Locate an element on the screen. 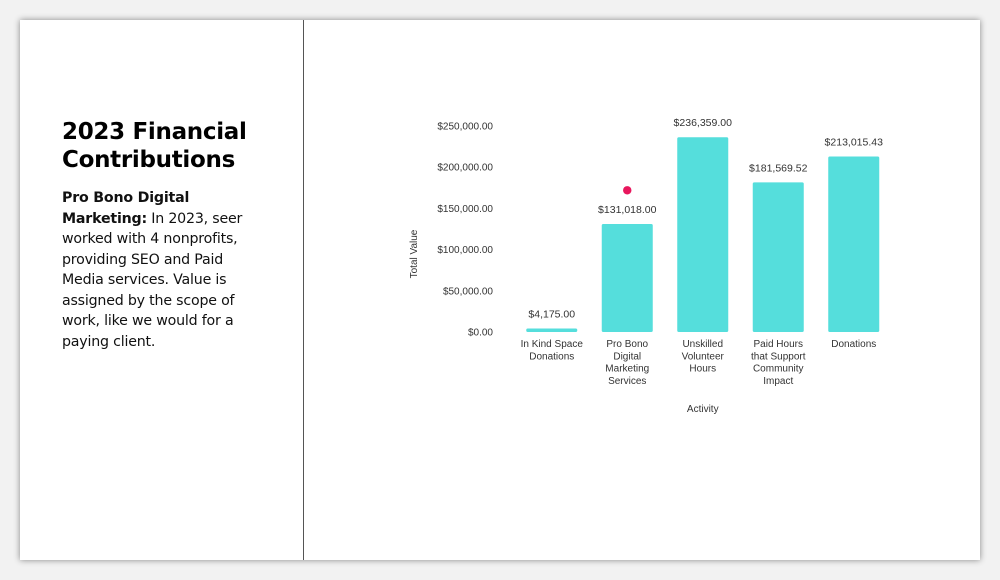  y-tick-label: $50,000.00 is located at coordinates (468, 291).